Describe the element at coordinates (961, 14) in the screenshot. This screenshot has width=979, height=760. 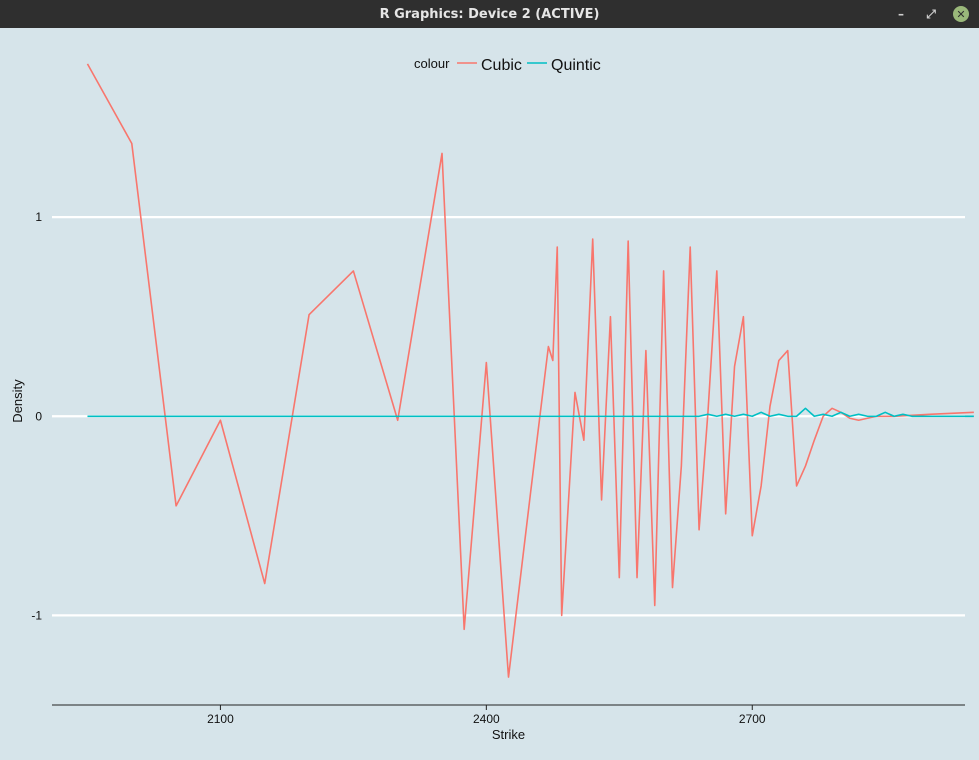
I see `close-icon: ✕` at that location.